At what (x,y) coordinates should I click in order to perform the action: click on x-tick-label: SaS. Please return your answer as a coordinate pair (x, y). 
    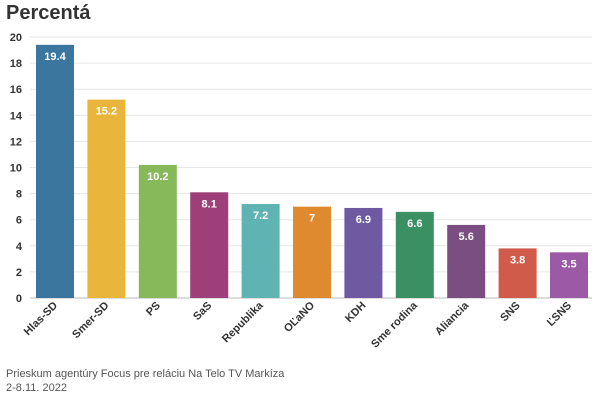
    Looking at the image, I should click on (202, 311).